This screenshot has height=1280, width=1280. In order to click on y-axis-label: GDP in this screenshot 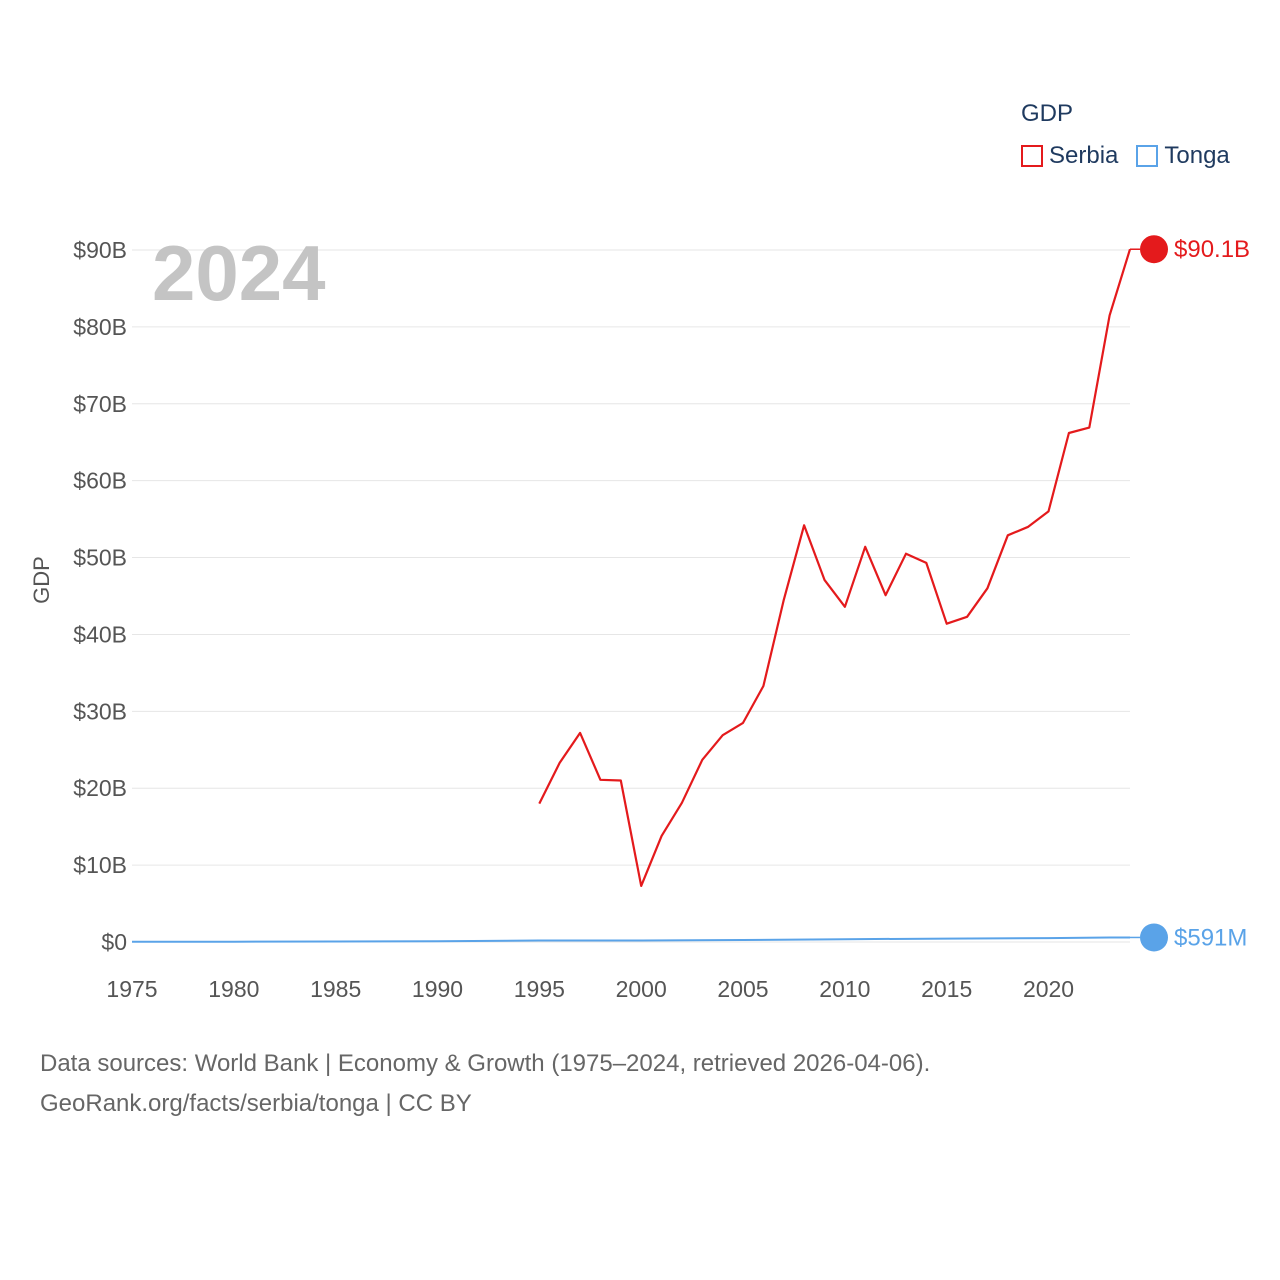, I will do `click(41, 580)`.